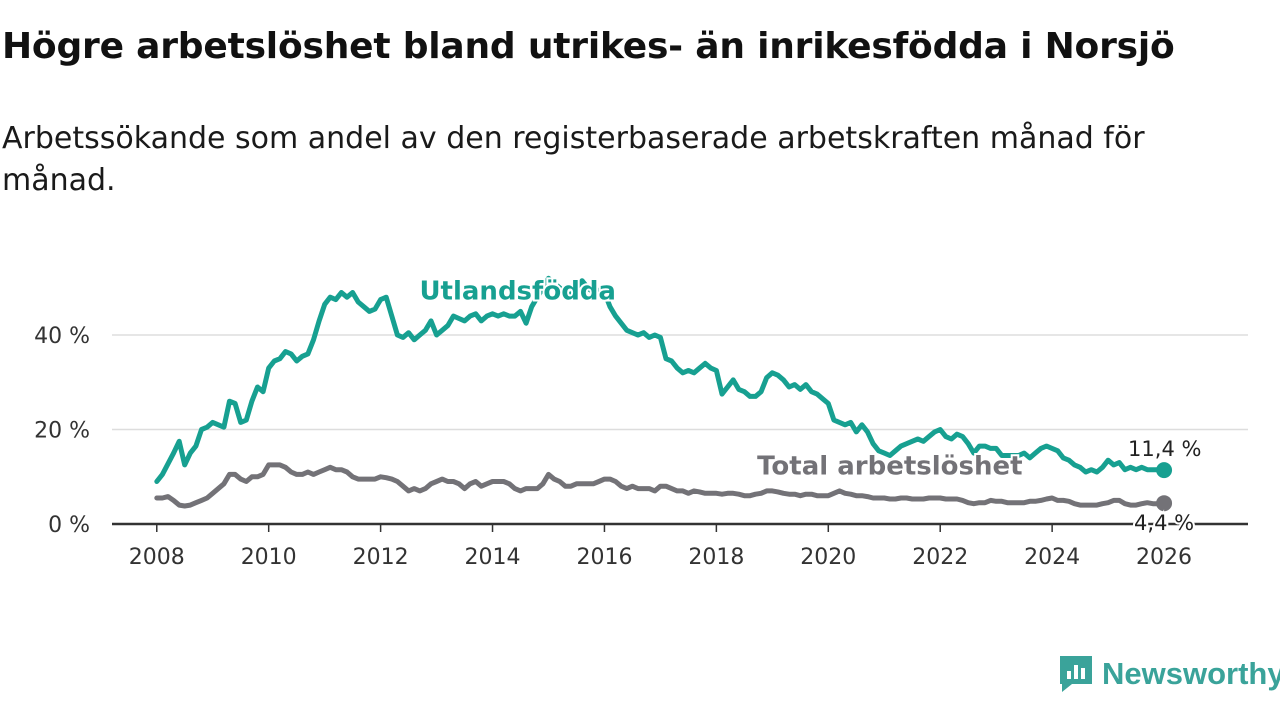 The height and width of the screenshot is (720, 1280). What do you see at coordinates (62, 336) in the screenshot?
I see `y-tick-label: 40 %` at bounding box center [62, 336].